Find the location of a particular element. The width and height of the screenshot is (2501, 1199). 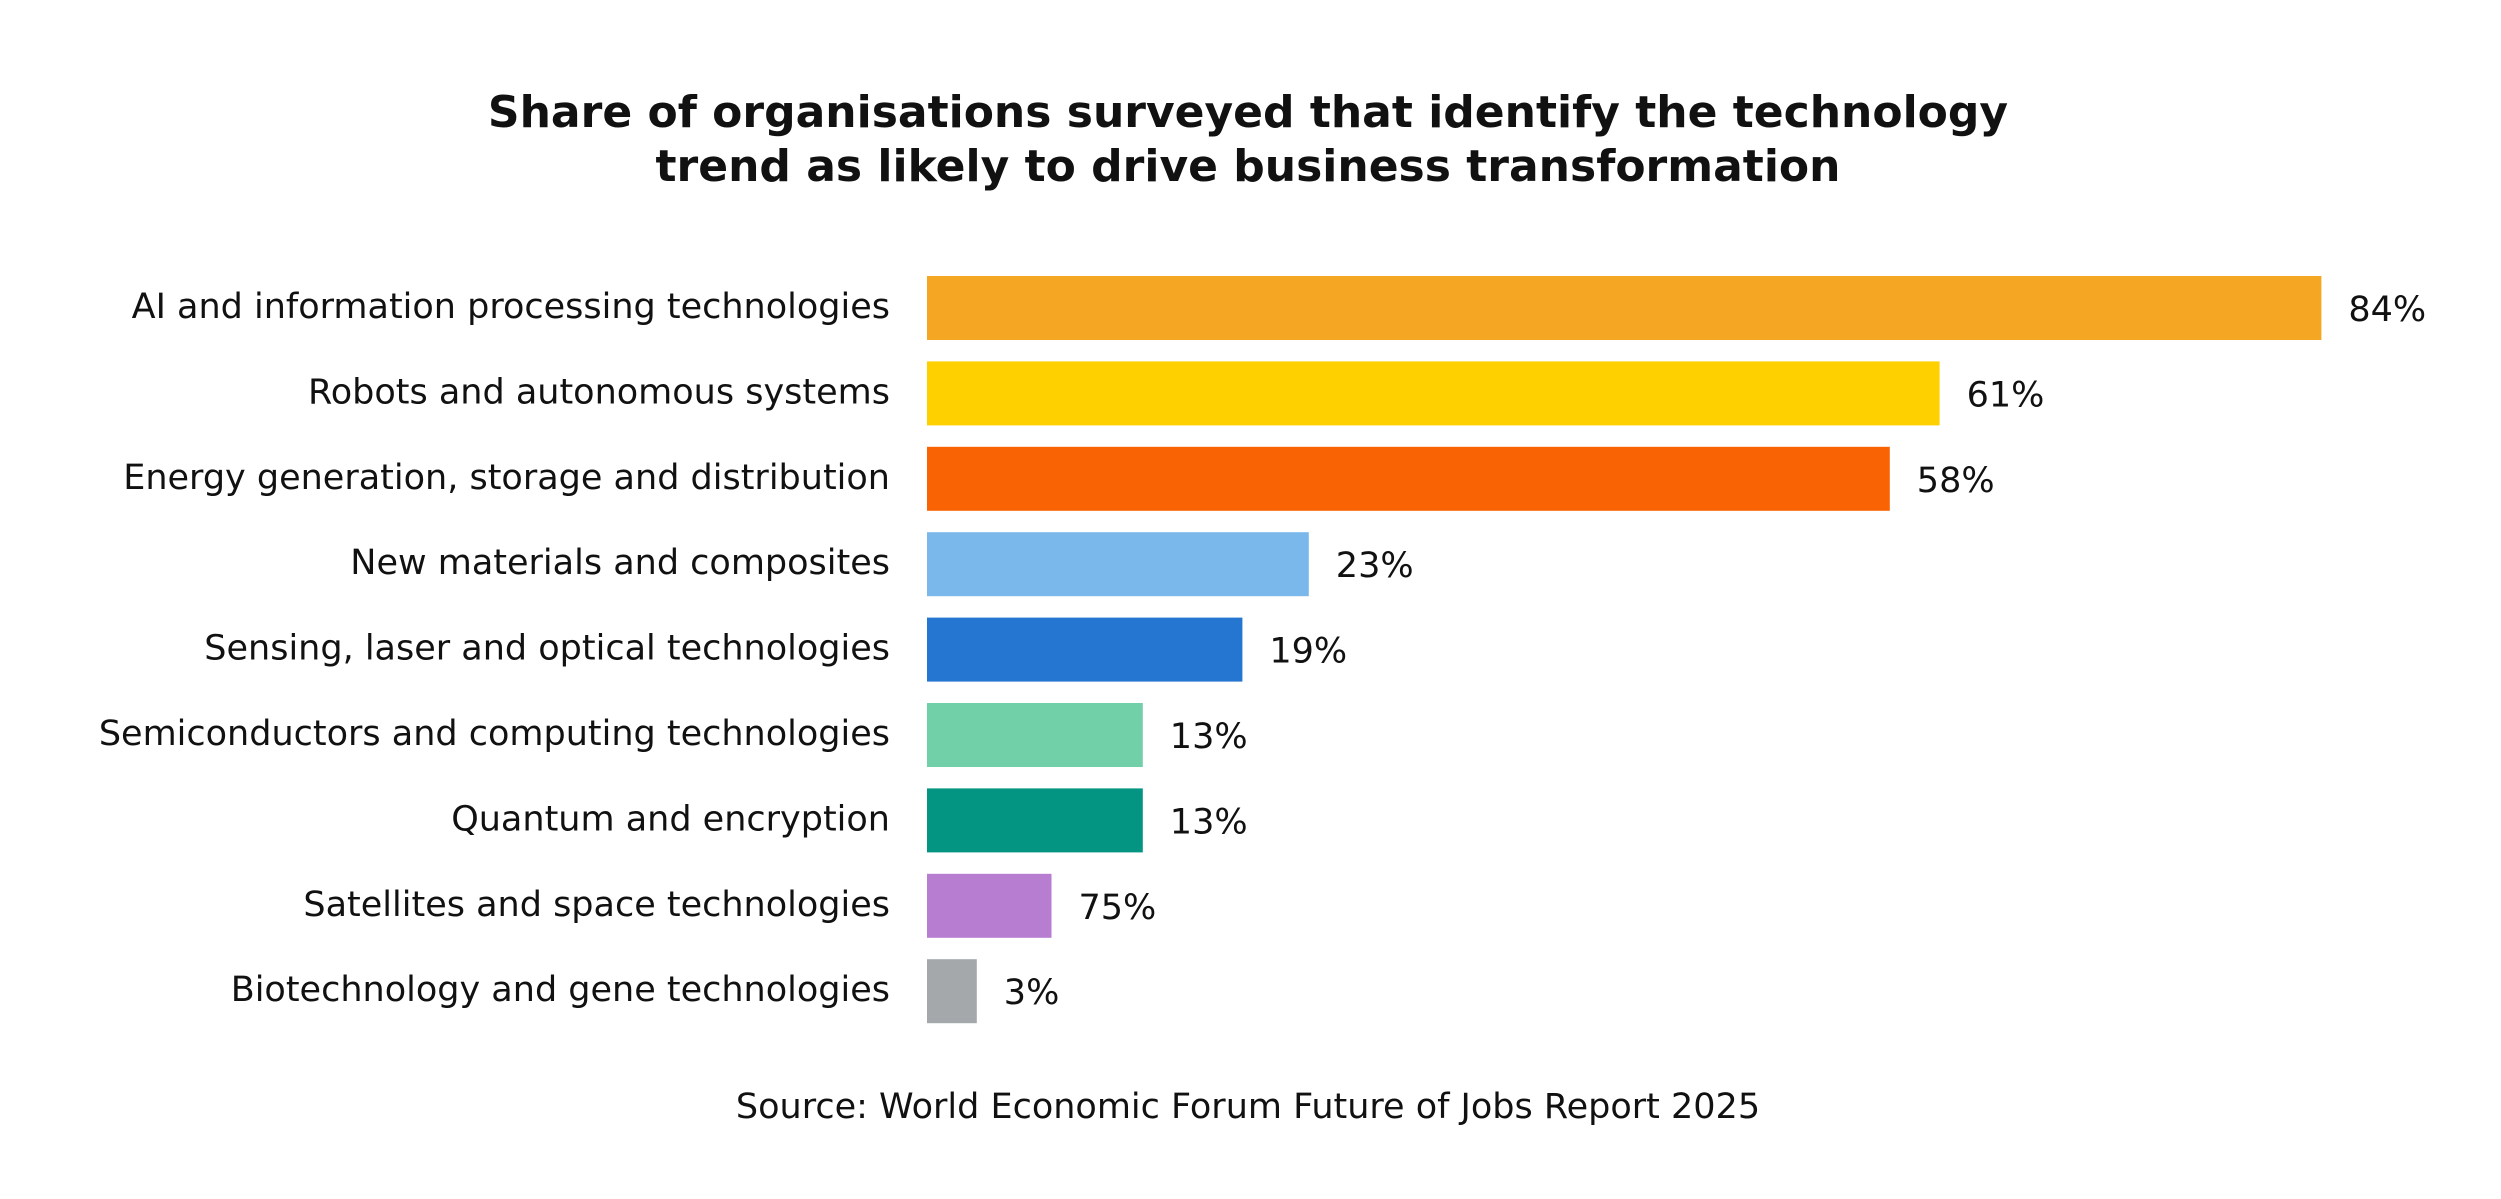

value-label: 58% is located at coordinates (1956, 481).